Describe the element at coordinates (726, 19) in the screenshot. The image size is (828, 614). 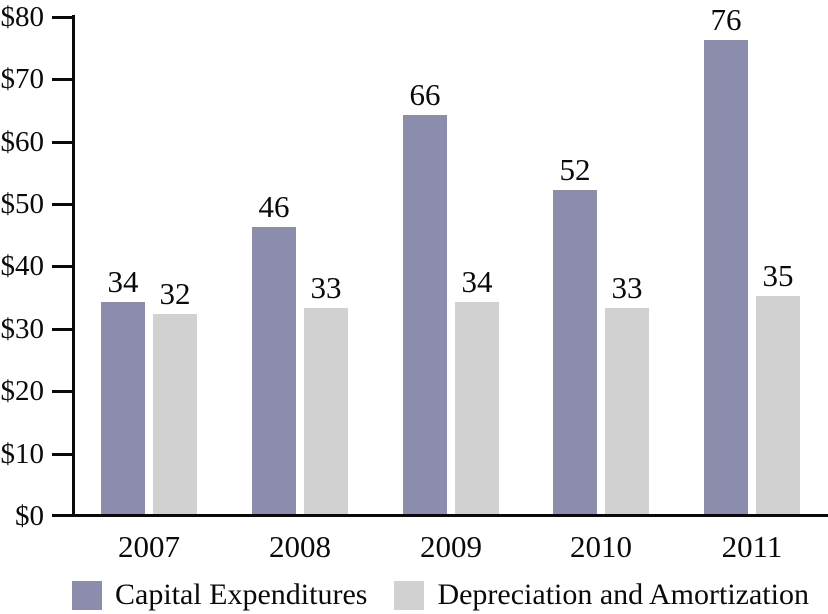
I see `bar-value-capital-expenditures-2011: 76` at that location.